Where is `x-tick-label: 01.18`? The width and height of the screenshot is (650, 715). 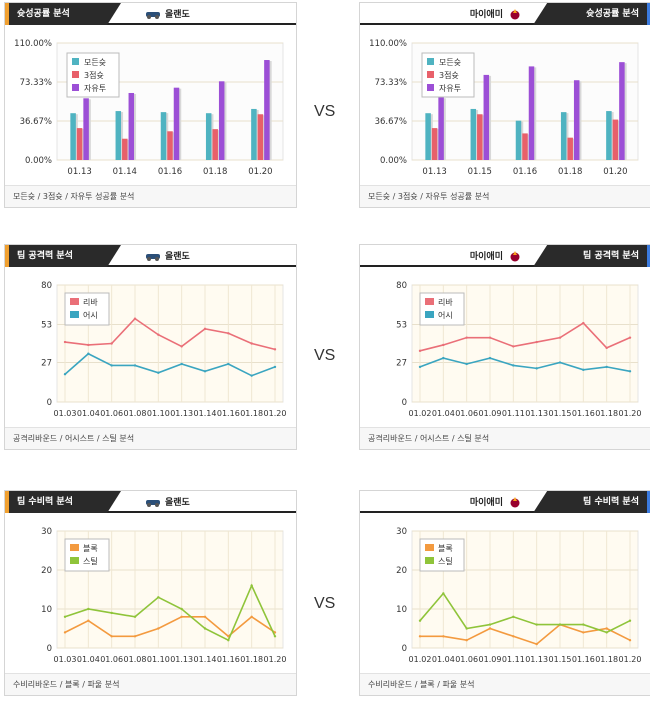 x-tick-label: 01.18 is located at coordinates (606, 659).